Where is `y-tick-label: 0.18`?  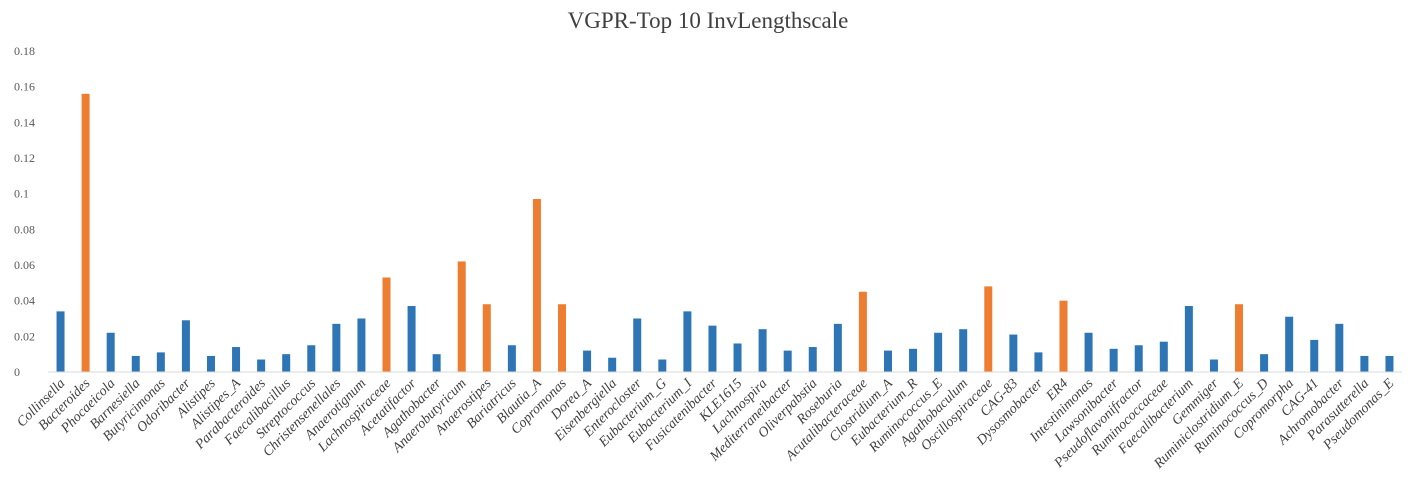 y-tick-label: 0.18 is located at coordinates (24, 51).